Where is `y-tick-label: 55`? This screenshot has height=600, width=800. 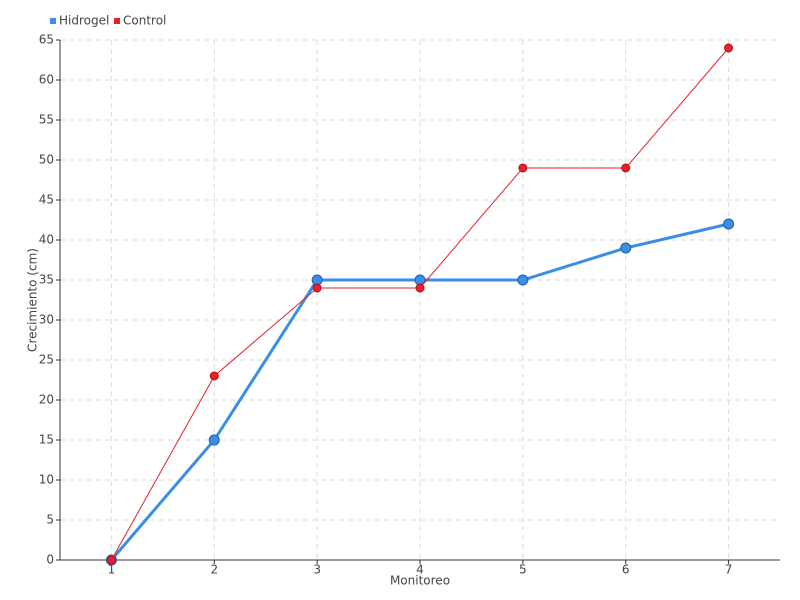
y-tick-label: 55 is located at coordinates (46, 120).